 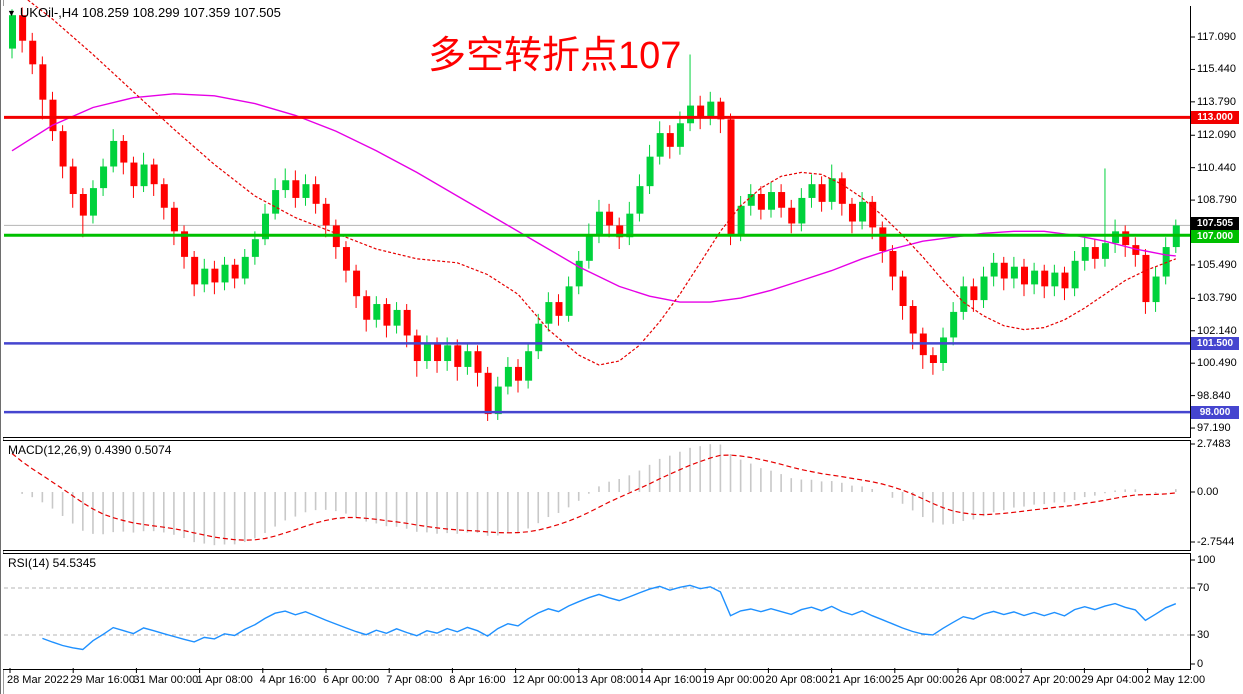 I want to click on chart-title-annotation: 多空转折点107, so click(x=555, y=56).